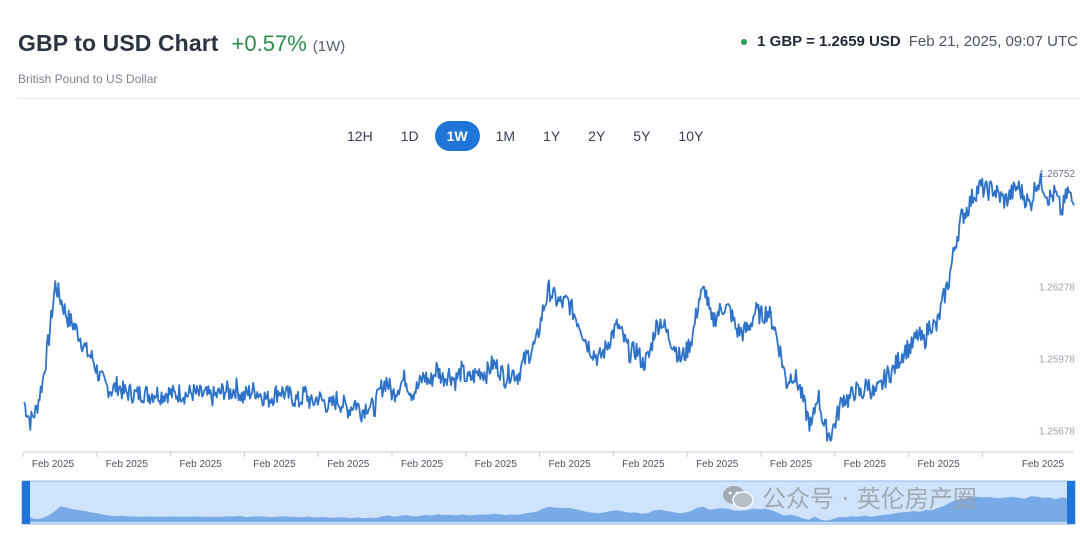 The image size is (1080, 538). Describe the element at coordinates (549, 43) in the screenshot. I see `title-row: GBP to USD Chart +0.57% (1W)` at that location.